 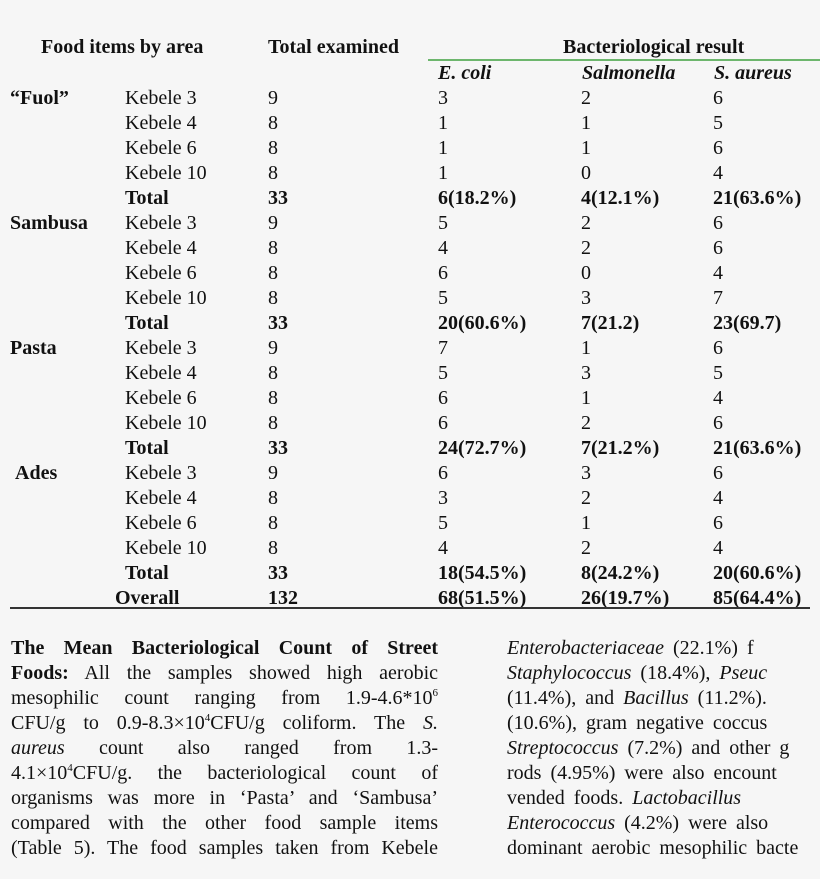 What do you see at coordinates (757, 198) in the screenshot?
I see `cell-saur: 21(63.6%)` at bounding box center [757, 198].